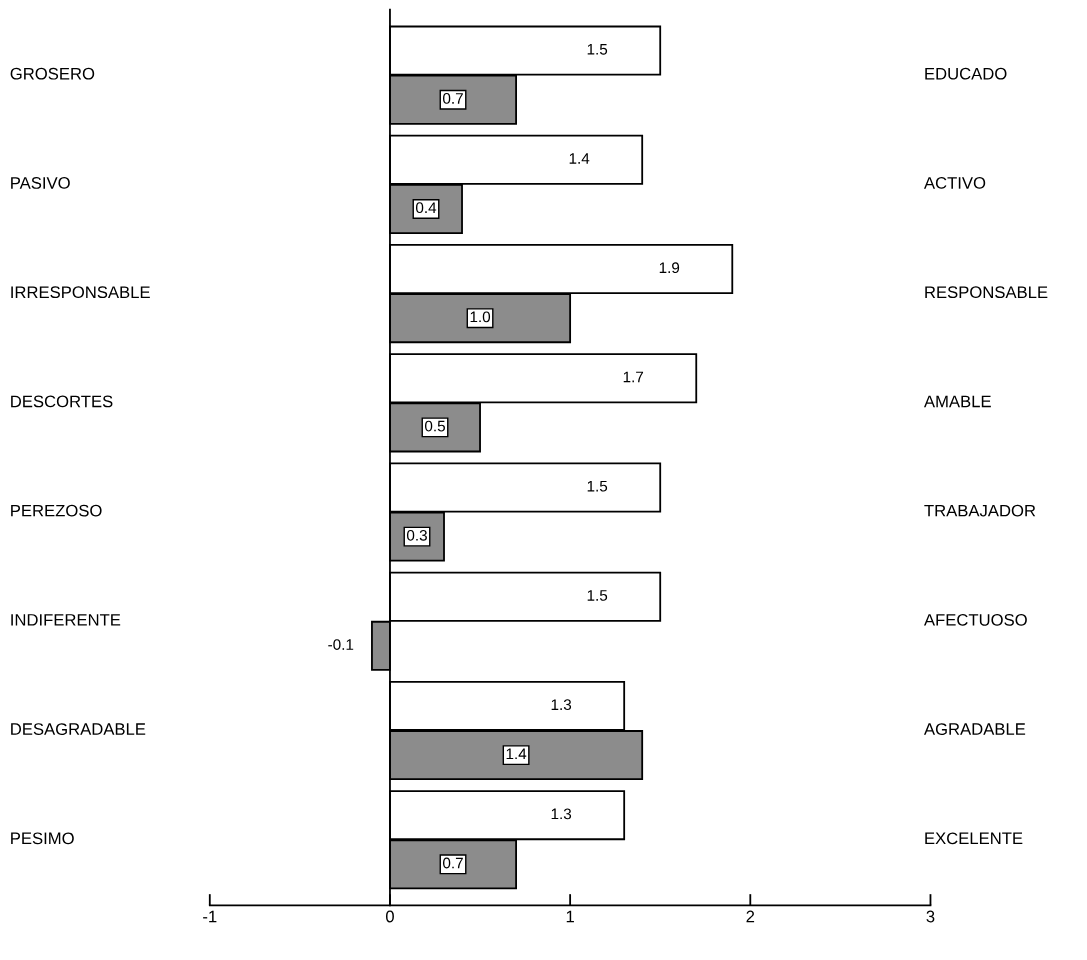  I want to click on x-tick-label: 2, so click(750, 916).